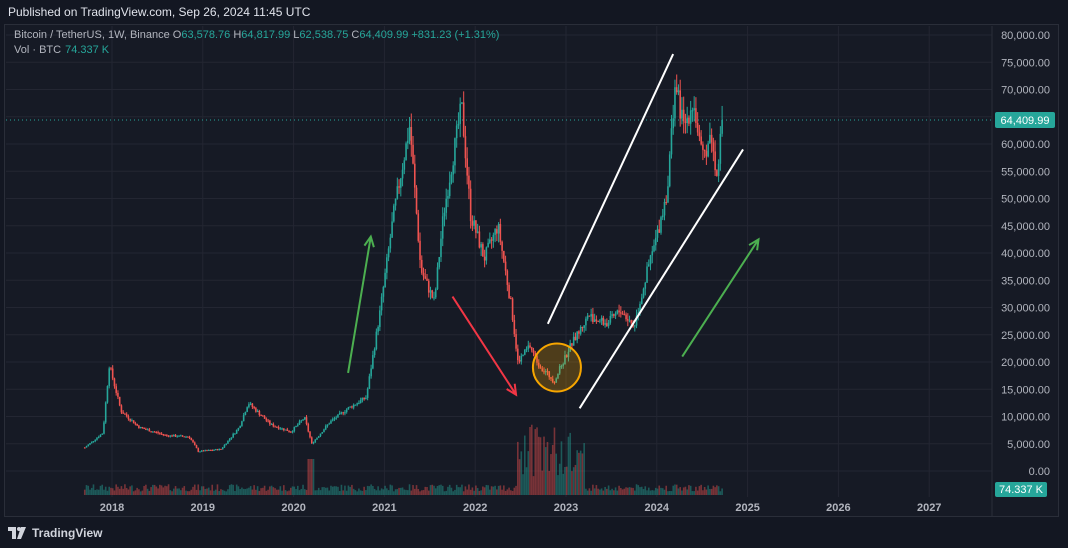 The image size is (1068, 548). Describe the element at coordinates (455, 35) in the screenshot. I see `change-value: +831.23 (+1.31%)` at that location.